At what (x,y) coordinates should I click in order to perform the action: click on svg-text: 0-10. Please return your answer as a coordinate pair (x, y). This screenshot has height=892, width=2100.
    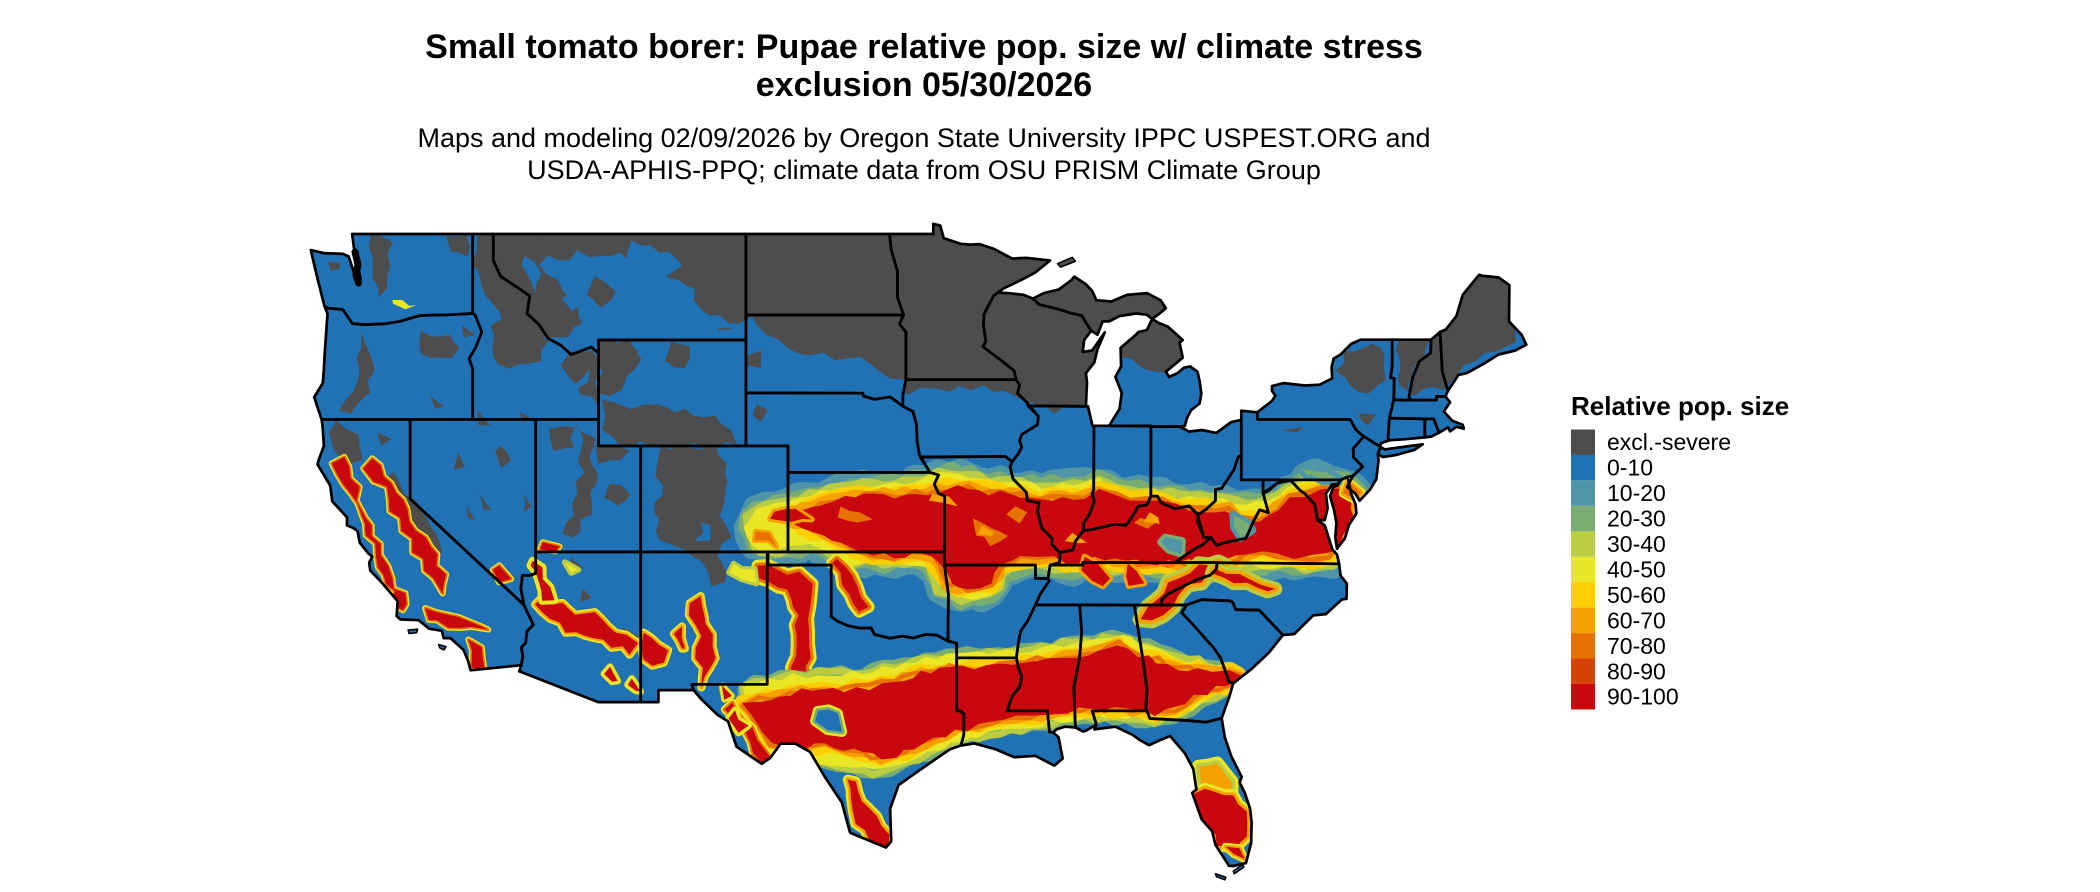
    Looking at the image, I should click on (1630, 468).